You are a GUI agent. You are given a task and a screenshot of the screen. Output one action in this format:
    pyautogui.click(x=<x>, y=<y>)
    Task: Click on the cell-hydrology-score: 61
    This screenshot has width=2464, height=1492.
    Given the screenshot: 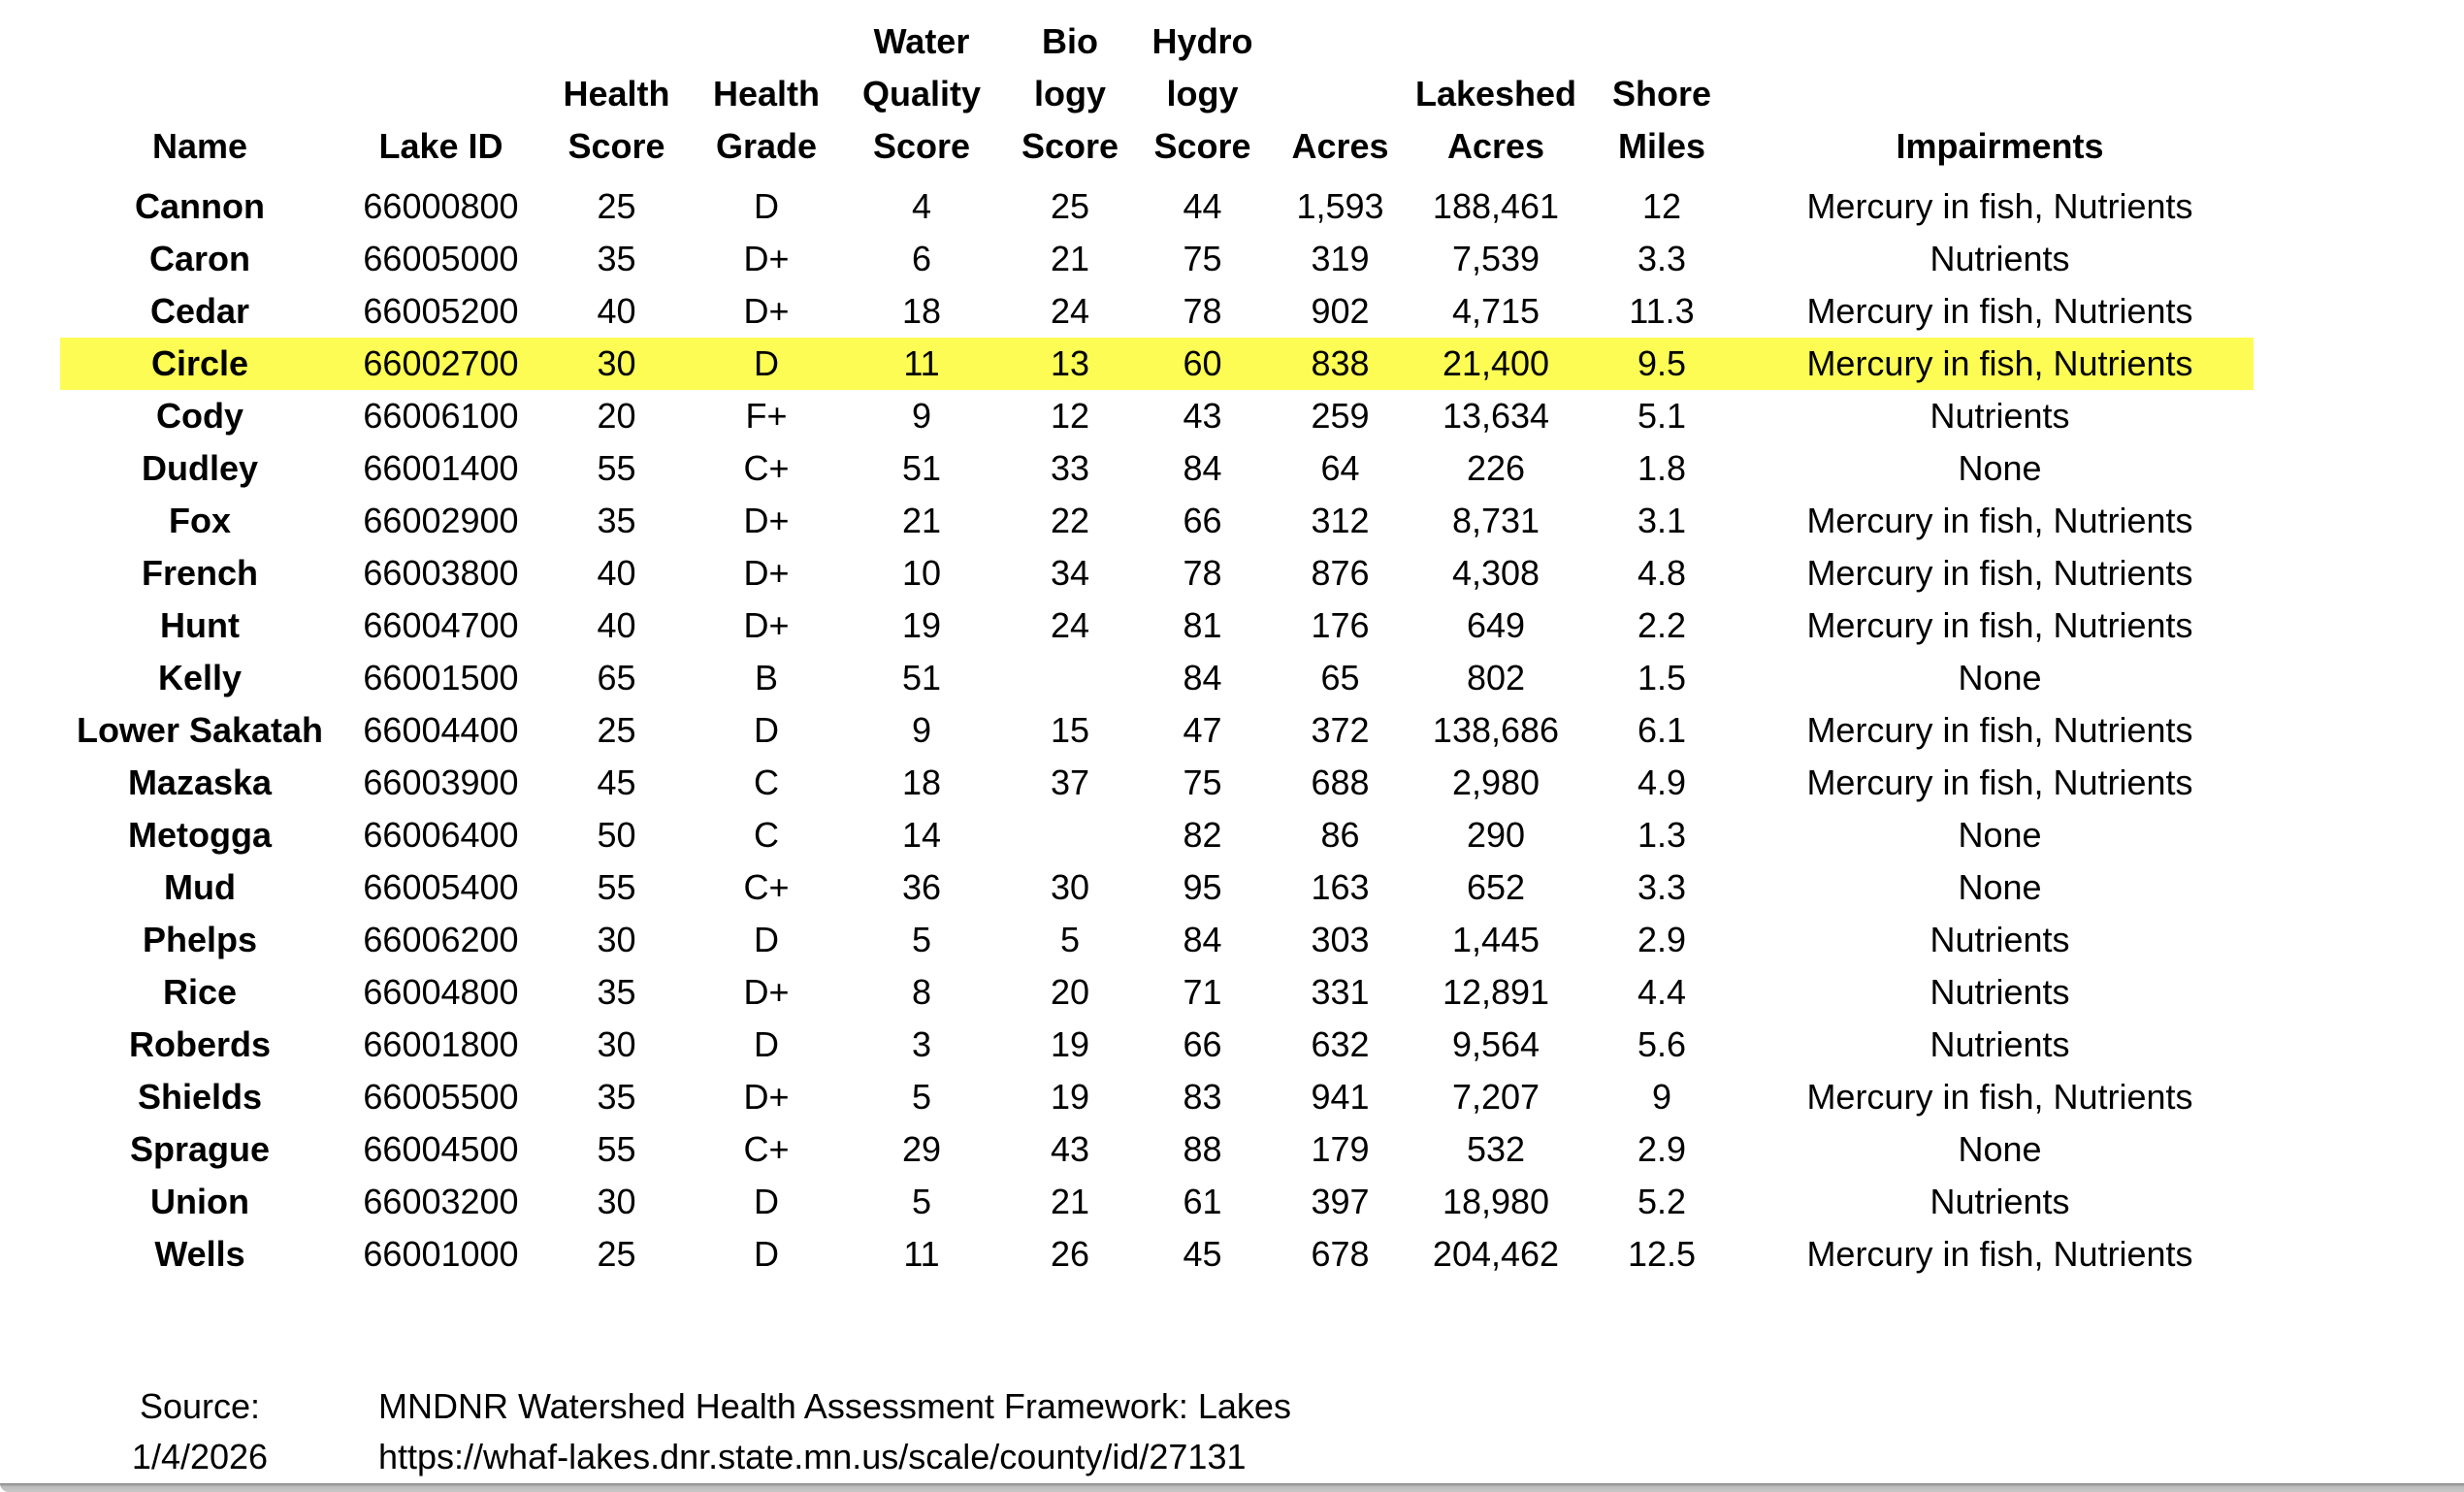 What is the action you would take?
    pyautogui.click(x=1202, y=1201)
    